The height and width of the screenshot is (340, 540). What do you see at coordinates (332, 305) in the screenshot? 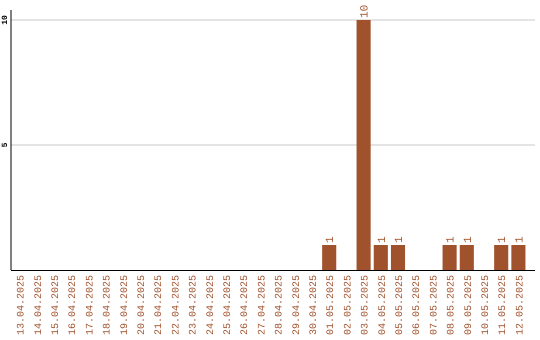
I see `x-tick-label: 01.05.2025` at bounding box center [332, 305].